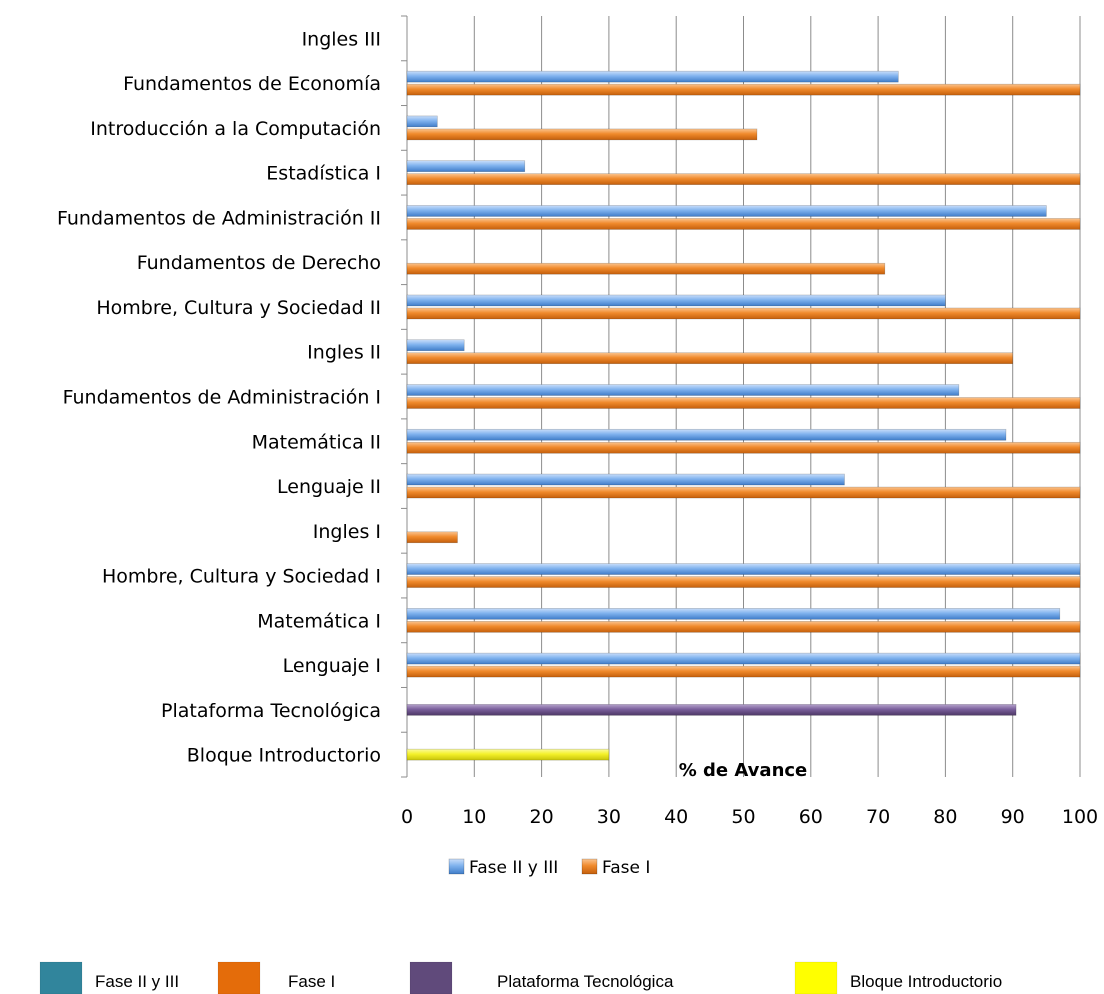 This screenshot has width=1104, height=994. I want to click on x-tick-label: 30, so click(609, 817).